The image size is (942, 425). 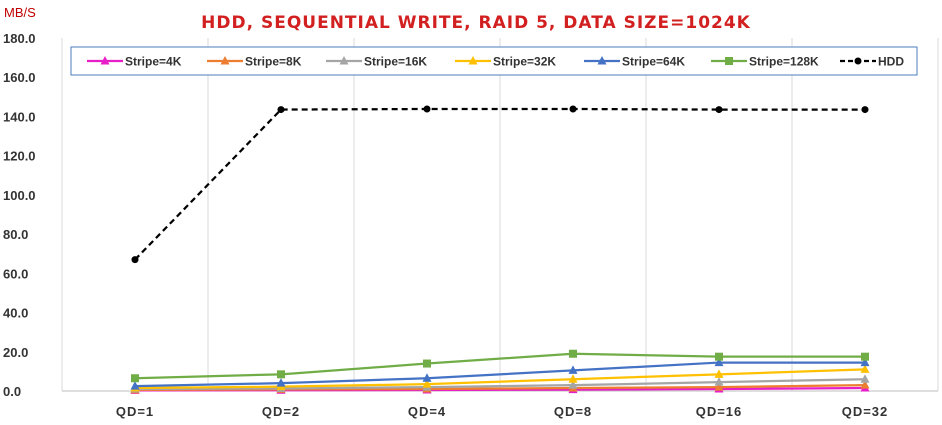 I want to click on series-stripe-128k, so click(x=500, y=366).